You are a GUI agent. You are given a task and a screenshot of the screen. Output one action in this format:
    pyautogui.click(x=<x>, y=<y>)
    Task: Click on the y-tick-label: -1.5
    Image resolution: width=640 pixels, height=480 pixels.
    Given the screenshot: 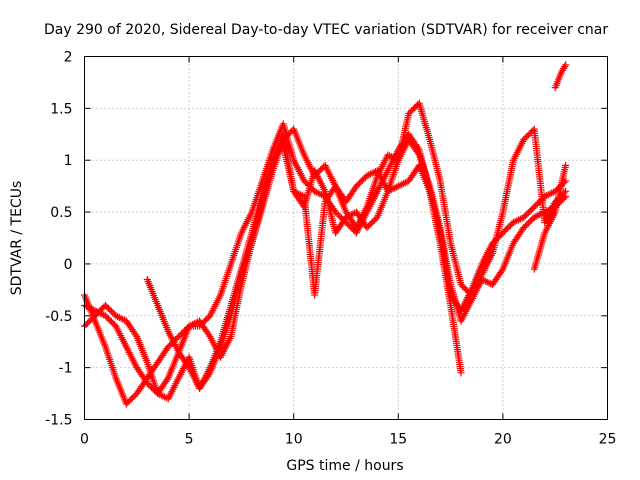 What is the action you would take?
    pyautogui.click(x=58, y=421)
    